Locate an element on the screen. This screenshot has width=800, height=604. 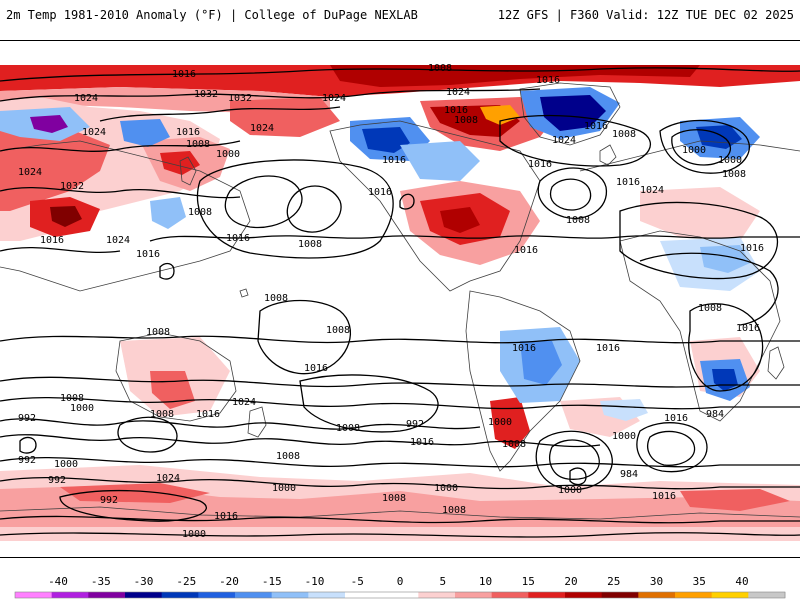
s-atlantic-cold is located at coordinates (624, 410).